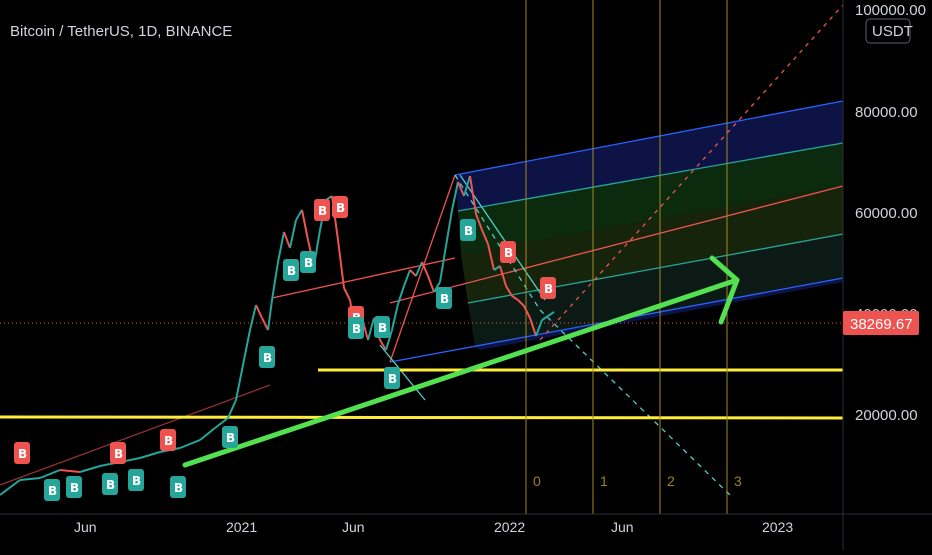 The image size is (932, 555). What do you see at coordinates (85, 527) in the screenshot?
I see `x-tick-jun-2020: Jun` at bounding box center [85, 527].